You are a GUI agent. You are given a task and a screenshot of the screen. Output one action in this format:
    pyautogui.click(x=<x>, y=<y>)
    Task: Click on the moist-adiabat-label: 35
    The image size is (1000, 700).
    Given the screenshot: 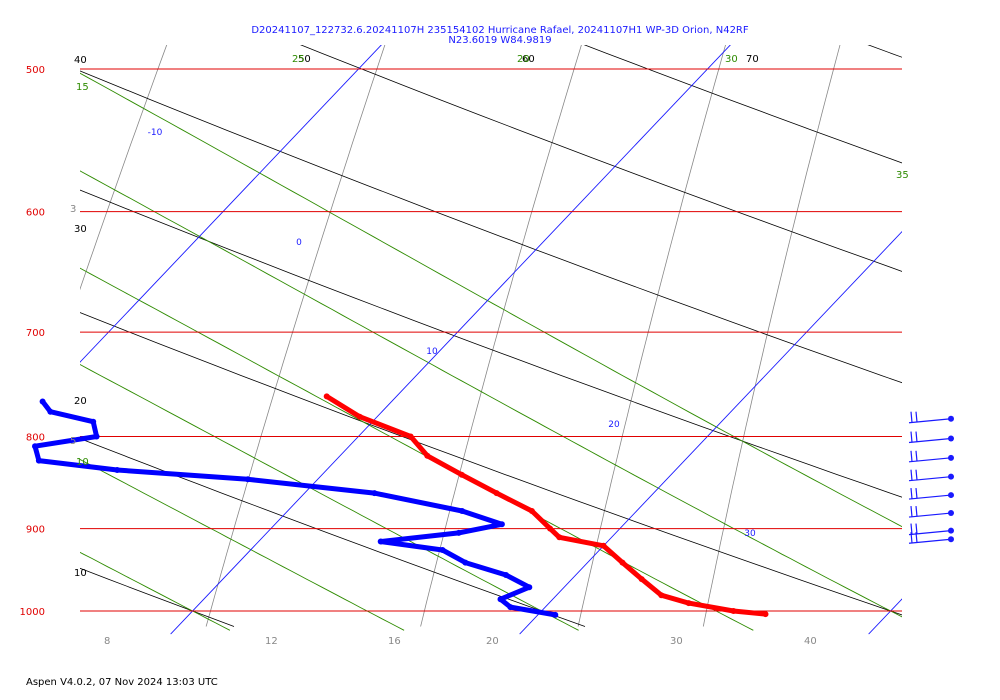 What is the action you would take?
    pyautogui.click(x=902, y=175)
    